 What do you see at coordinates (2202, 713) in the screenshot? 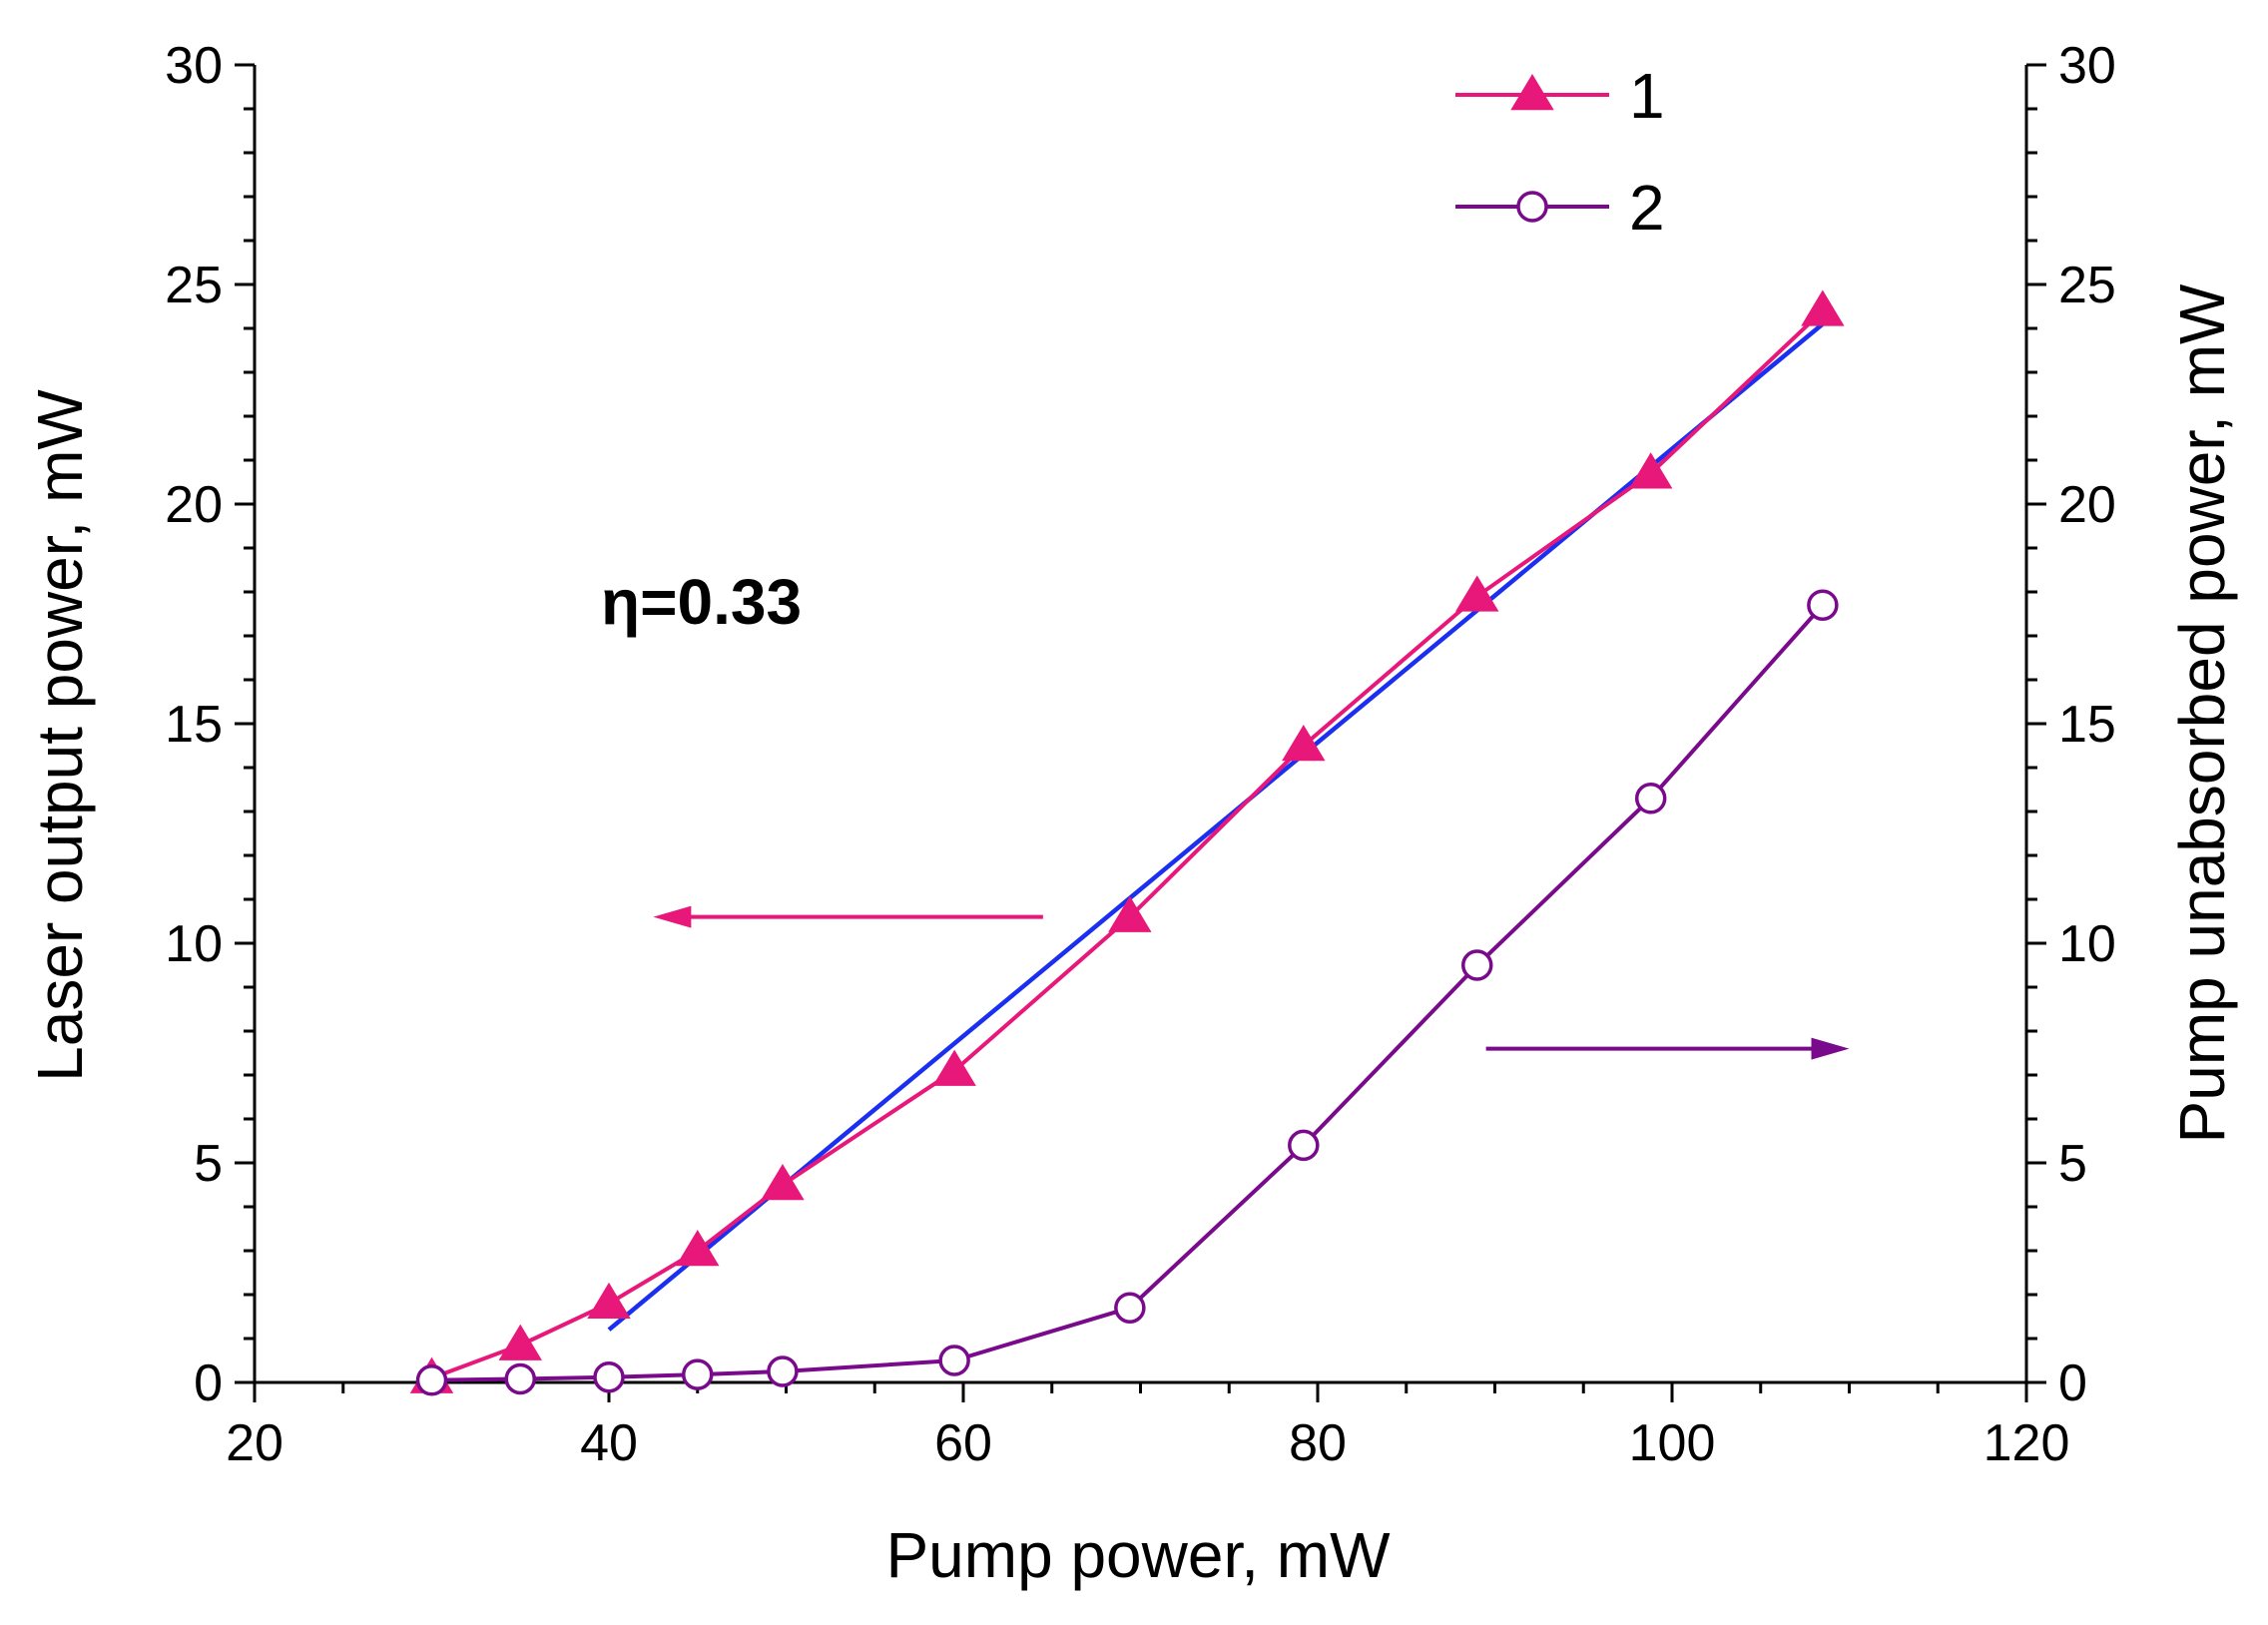
I see `y-axis-right-title: Pump unabsorbed power, mW` at bounding box center [2202, 713].